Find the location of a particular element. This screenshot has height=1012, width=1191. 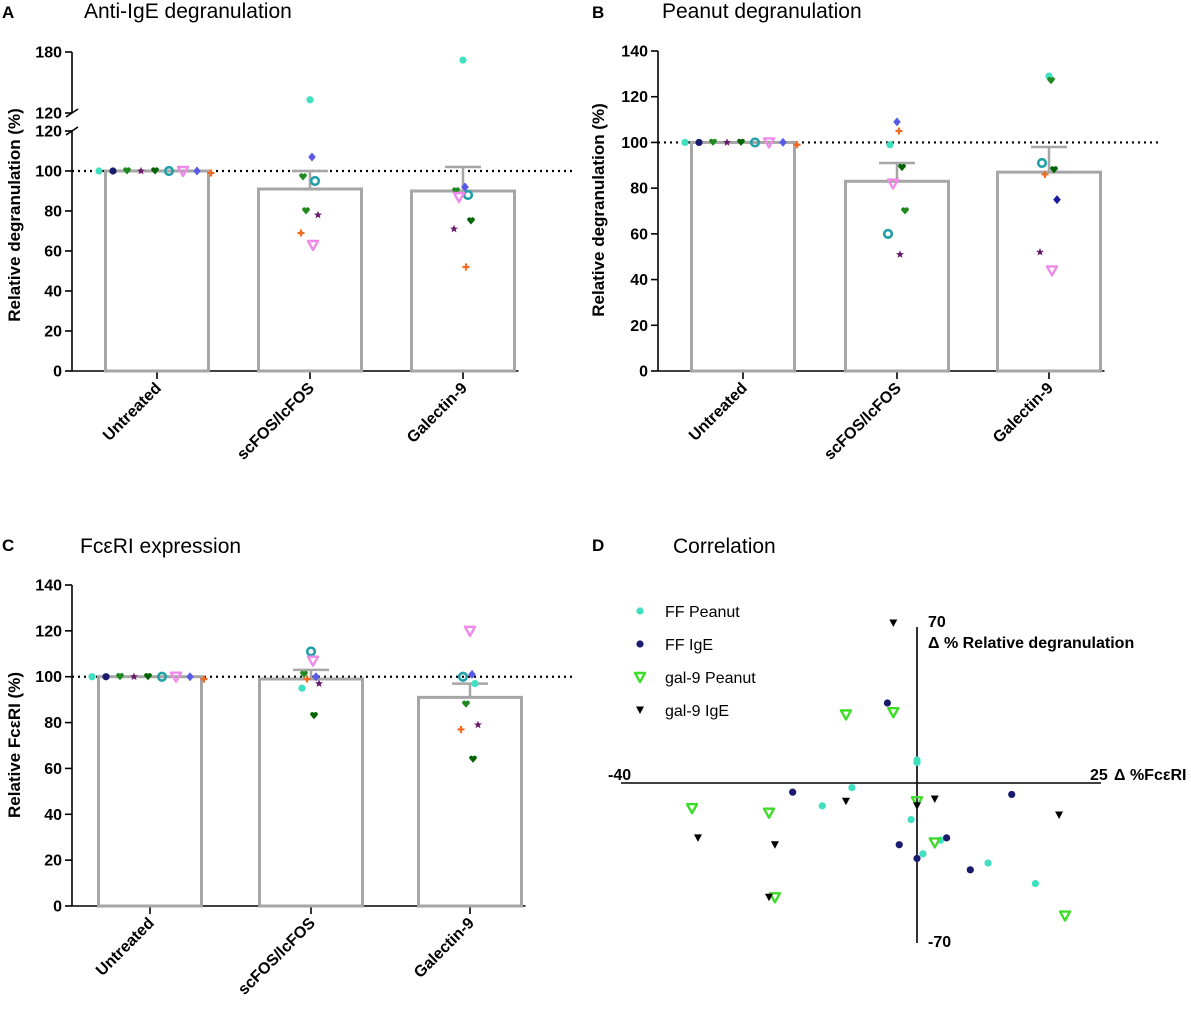

panel-d-title: Correlation is located at coordinates (724, 546).